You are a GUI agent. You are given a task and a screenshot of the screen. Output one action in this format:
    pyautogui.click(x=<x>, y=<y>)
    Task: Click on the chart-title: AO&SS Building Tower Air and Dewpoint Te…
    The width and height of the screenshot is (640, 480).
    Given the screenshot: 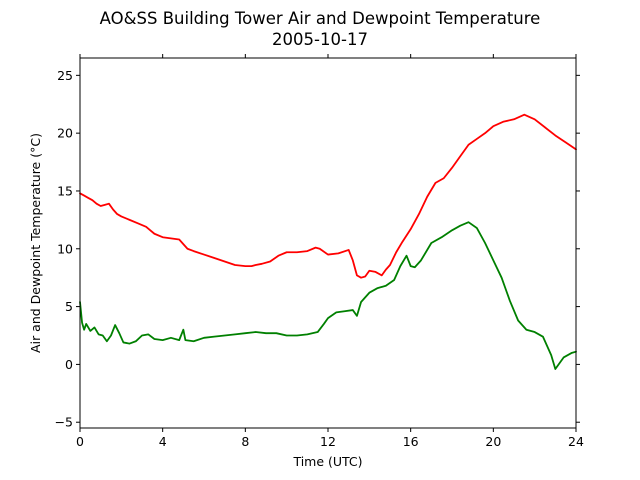 What is the action you would take?
    pyautogui.click(x=320, y=18)
    